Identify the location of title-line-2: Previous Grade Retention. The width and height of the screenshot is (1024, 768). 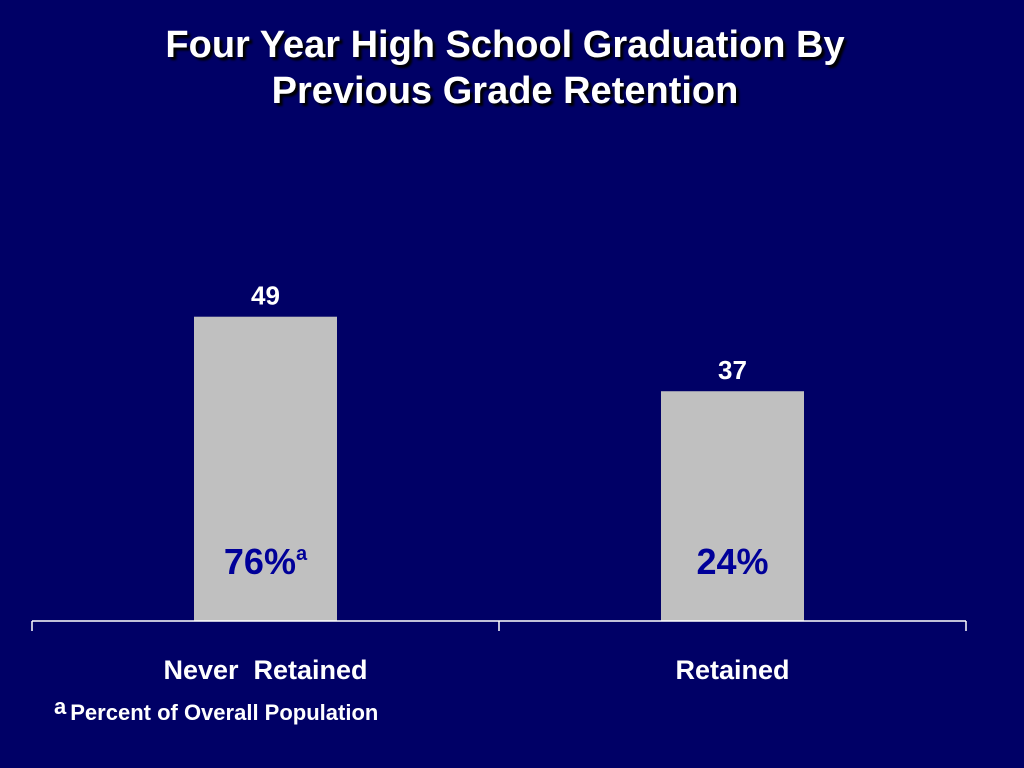
(505, 91).